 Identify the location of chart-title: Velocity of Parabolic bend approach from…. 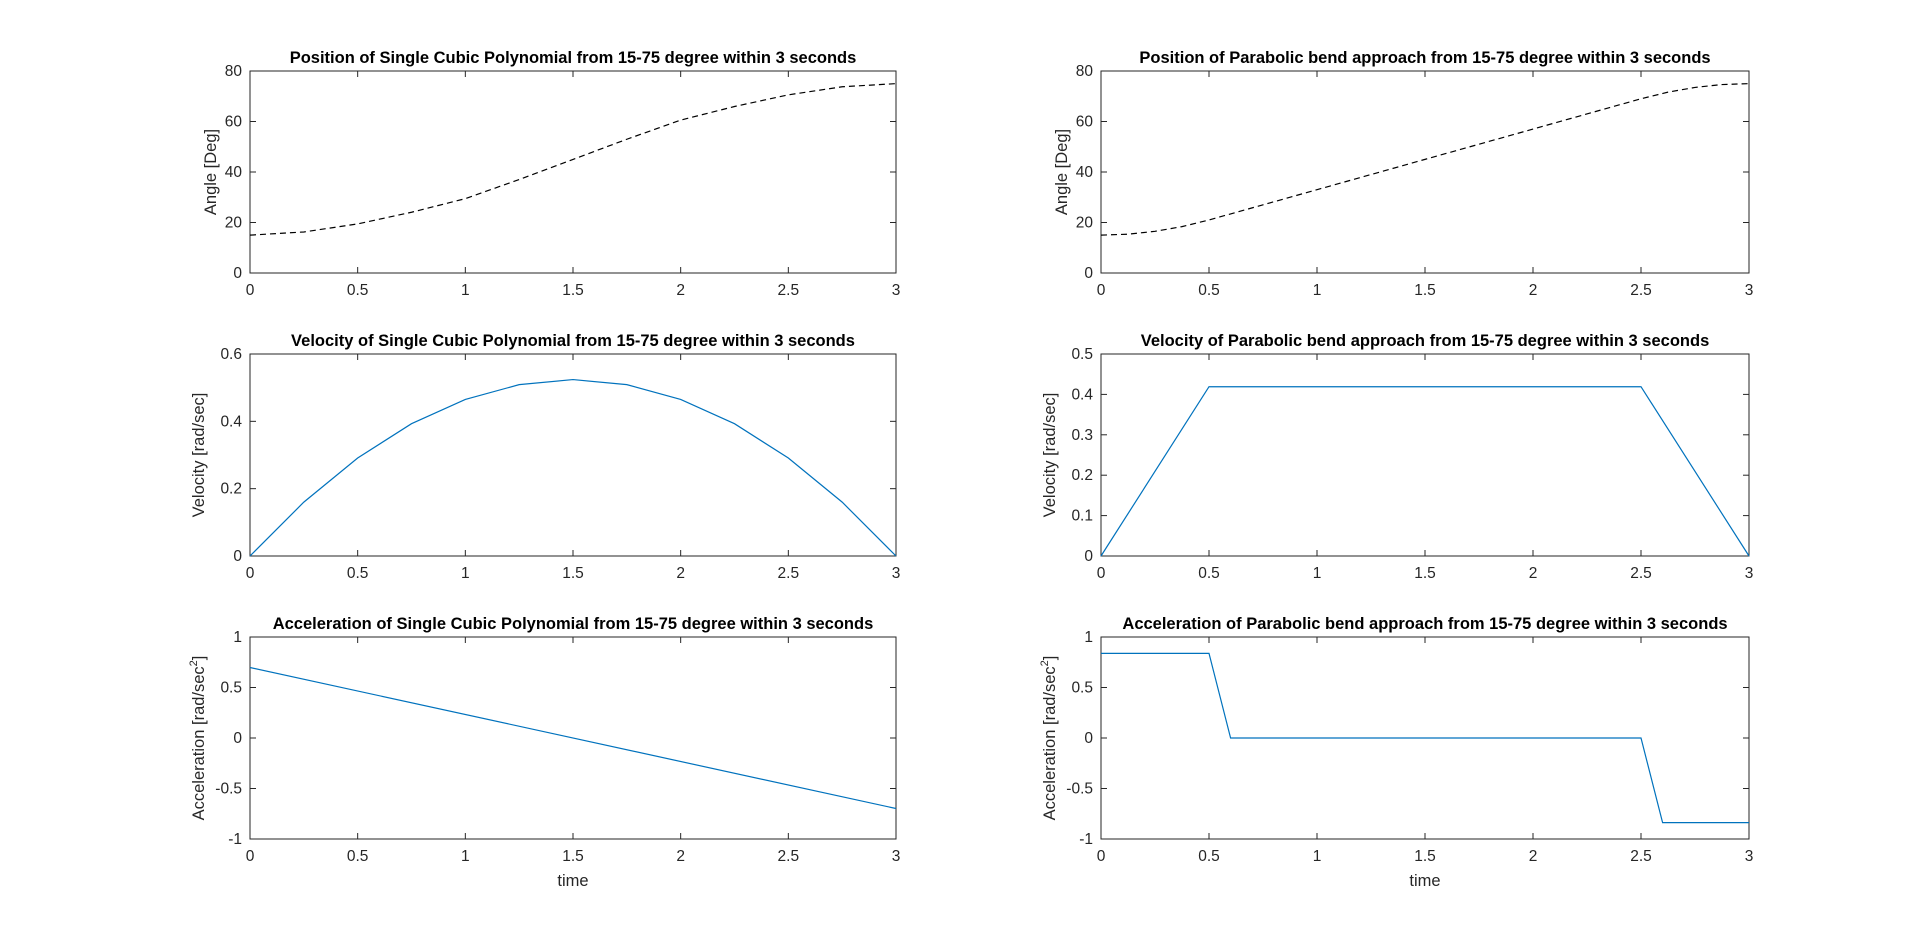
(1425, 341).